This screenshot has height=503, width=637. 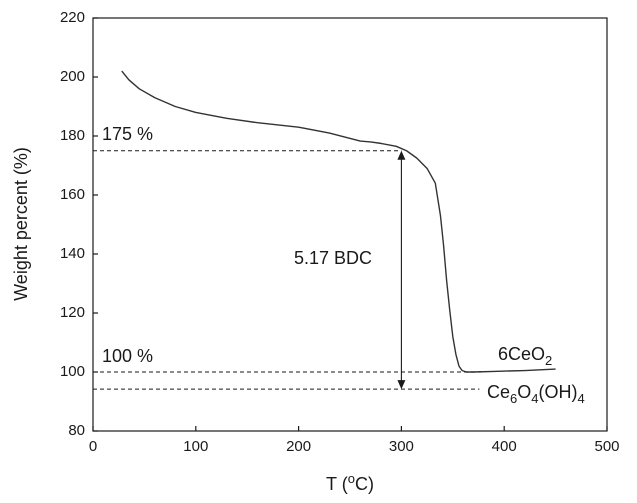 I want to click on x-axis-label-main: T (, so click(x=337, y=484).